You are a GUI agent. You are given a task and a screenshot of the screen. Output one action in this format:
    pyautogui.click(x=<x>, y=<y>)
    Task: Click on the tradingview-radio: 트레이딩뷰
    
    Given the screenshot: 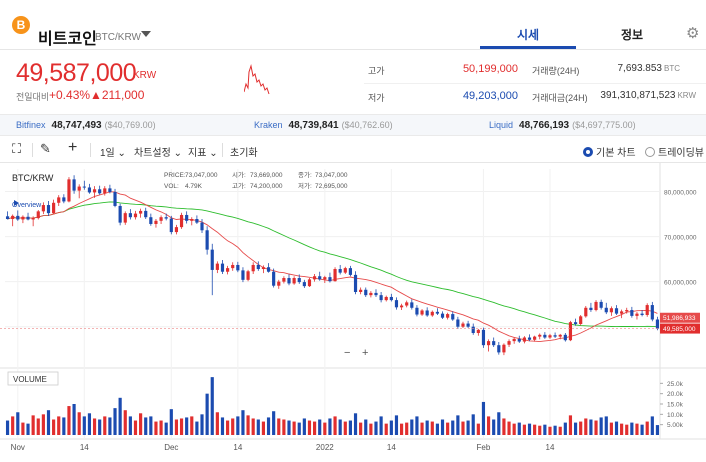 What is the action you would take?
    pyautogui.click(x=674, y=151)
    